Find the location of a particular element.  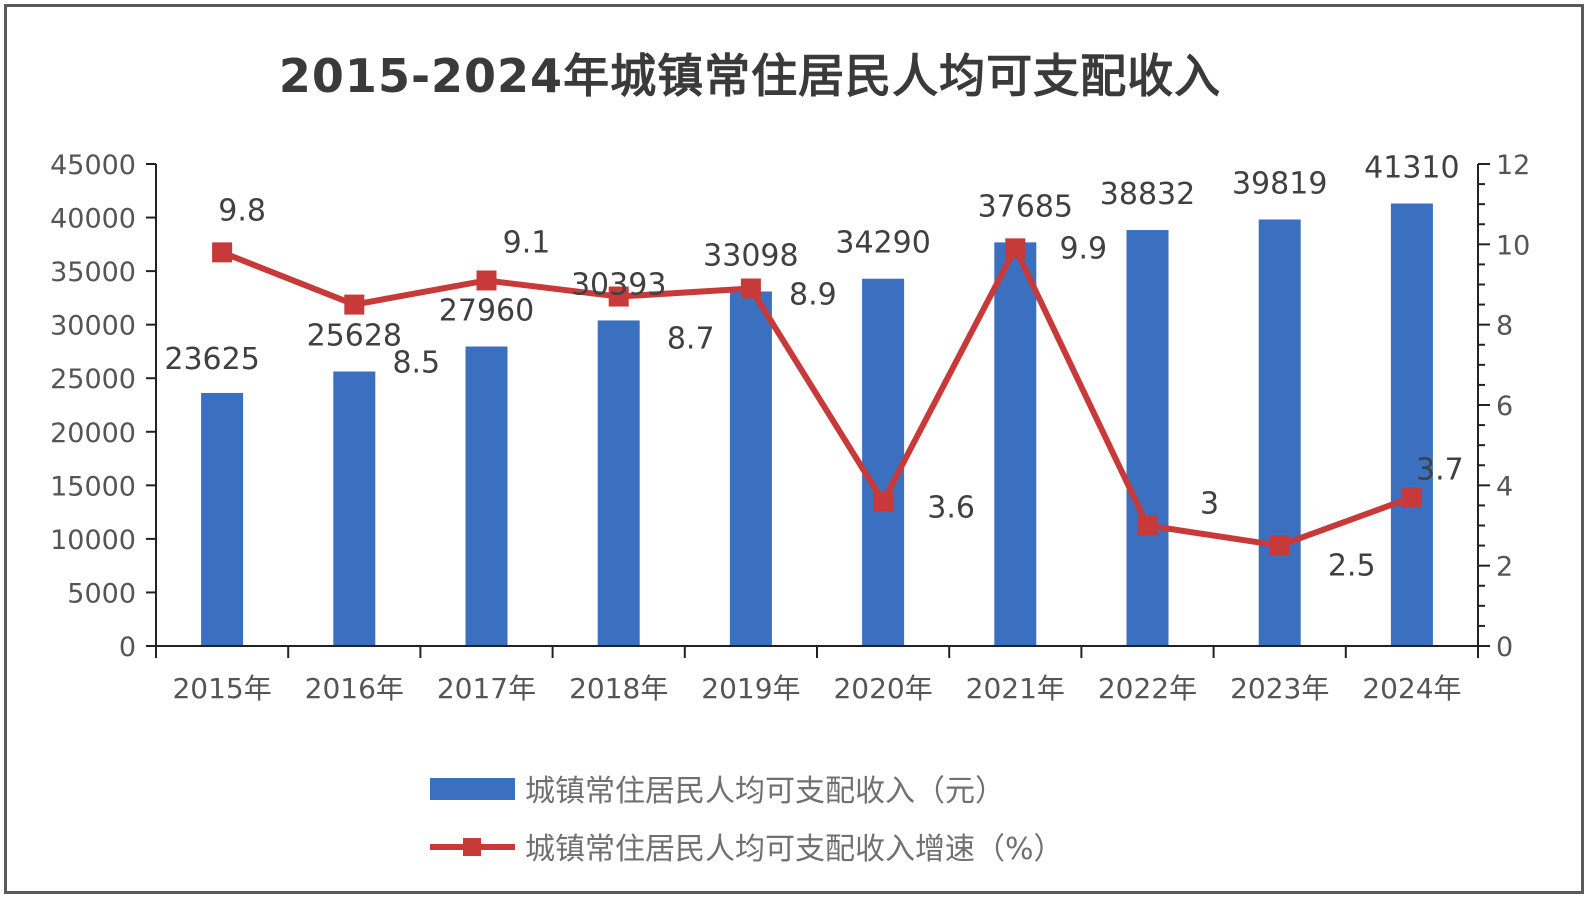

x-tick-label: 2021年 is located at coordinates (1015, 688).